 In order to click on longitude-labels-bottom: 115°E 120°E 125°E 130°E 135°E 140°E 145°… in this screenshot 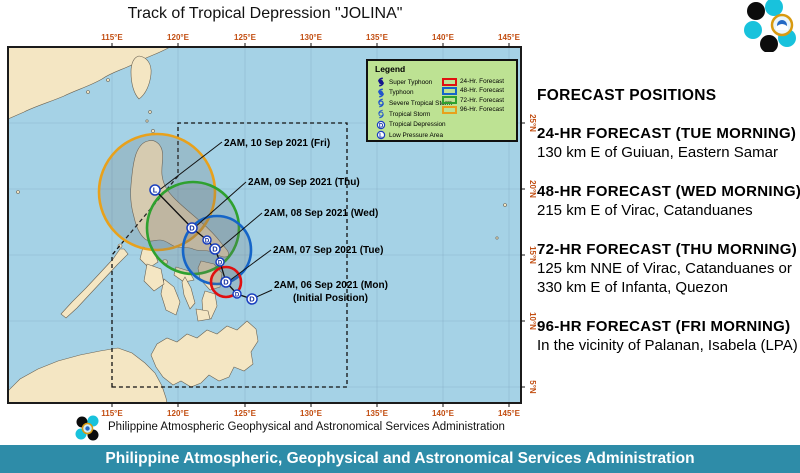, I will do `click(310, 413)`.